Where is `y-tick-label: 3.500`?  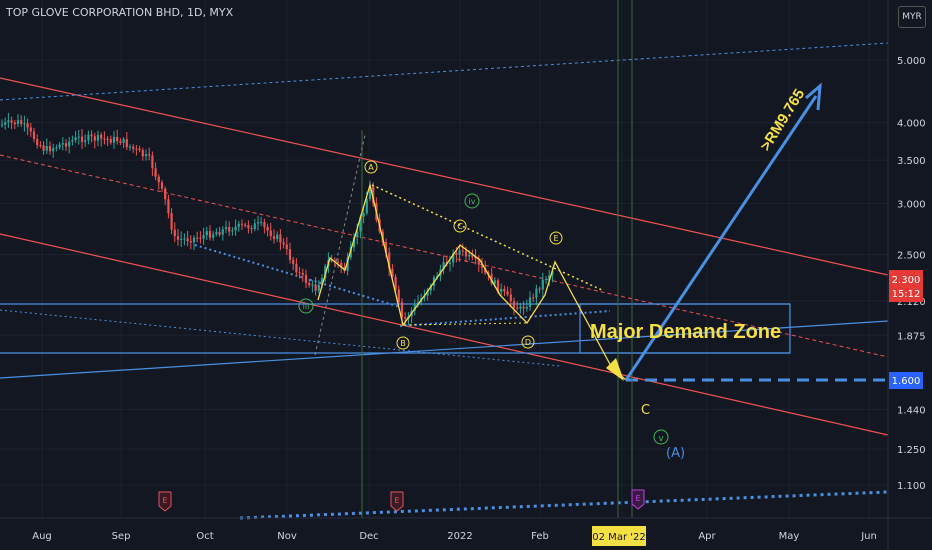 y-tick-label: 3.500 is located at coordinates (911, 161).